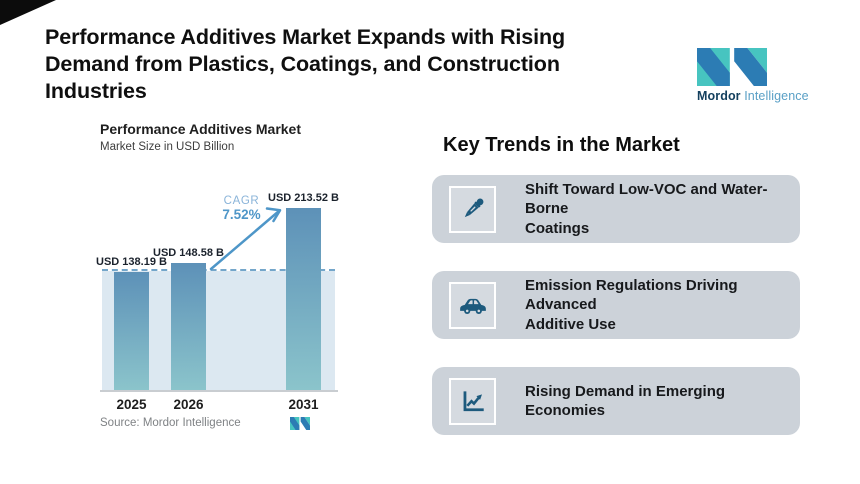 This screenshot has height=484, width=860. I want to click on dropper-icon, so click(473, 208).